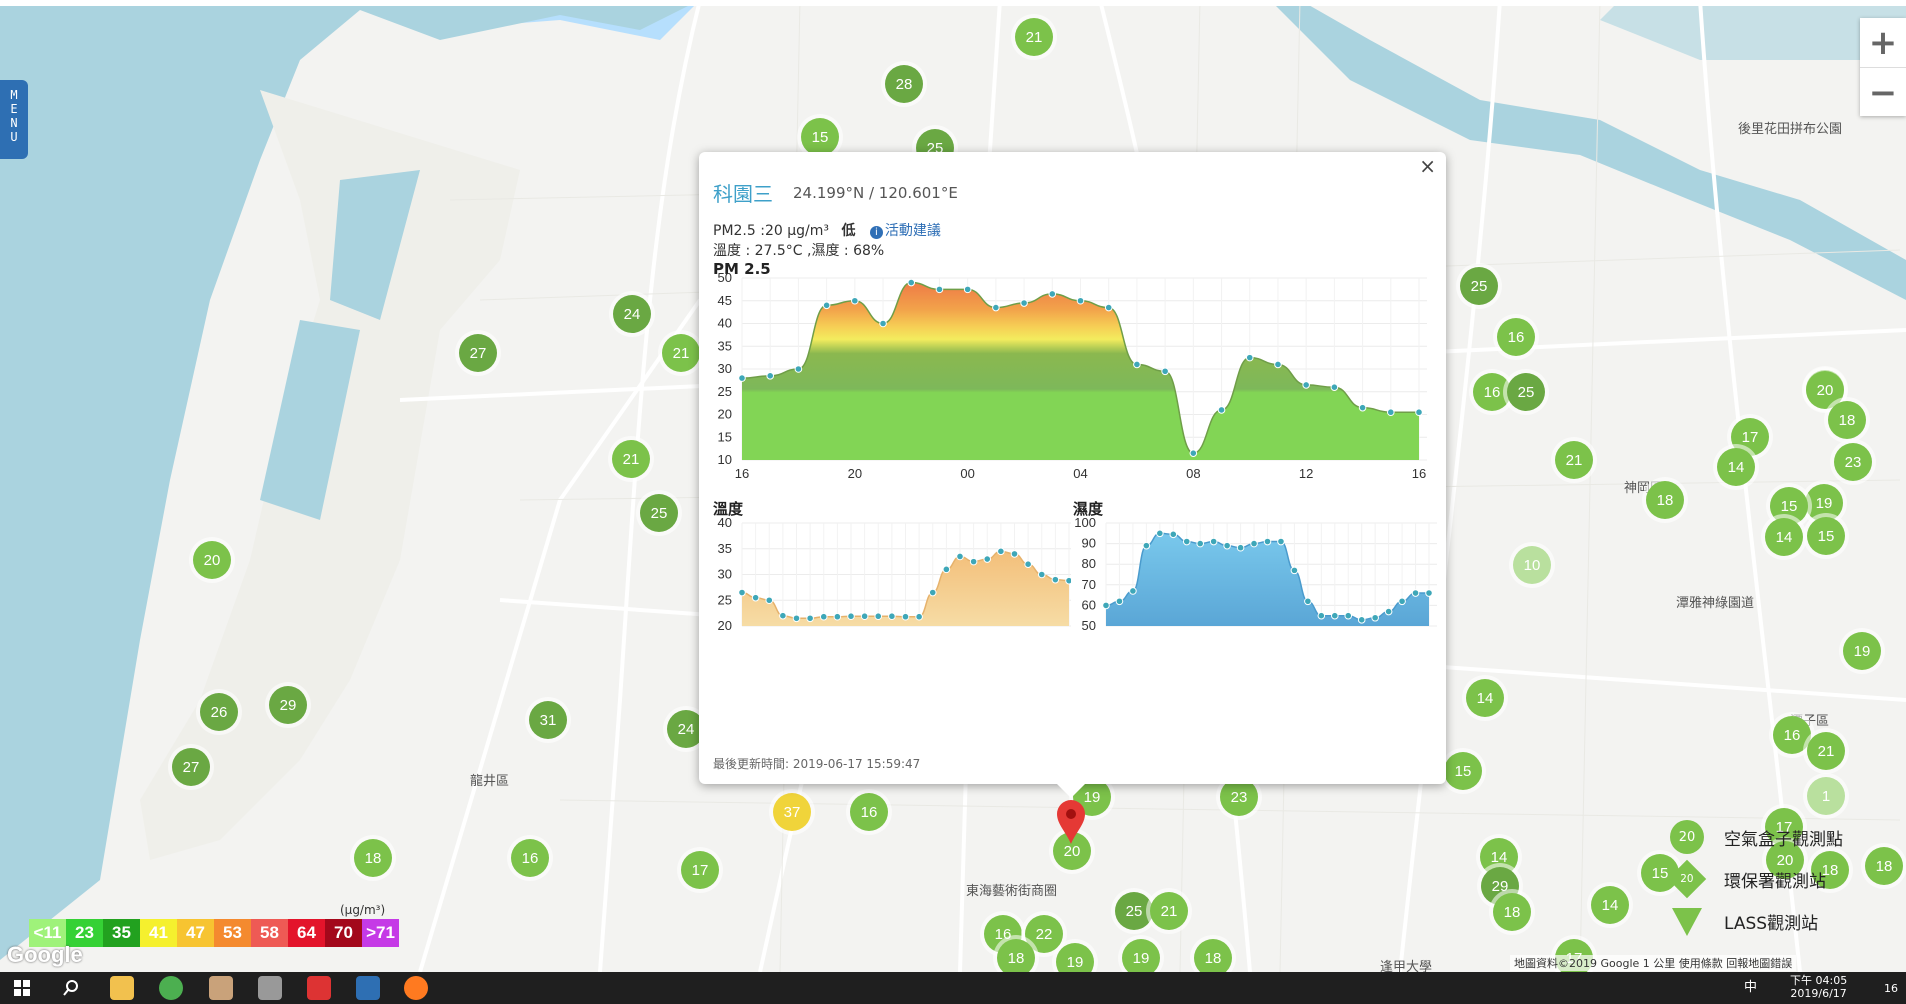  Describe the element at coordinates (1853, 462) in the screenshot. I see `station-marker: 23` at that location.